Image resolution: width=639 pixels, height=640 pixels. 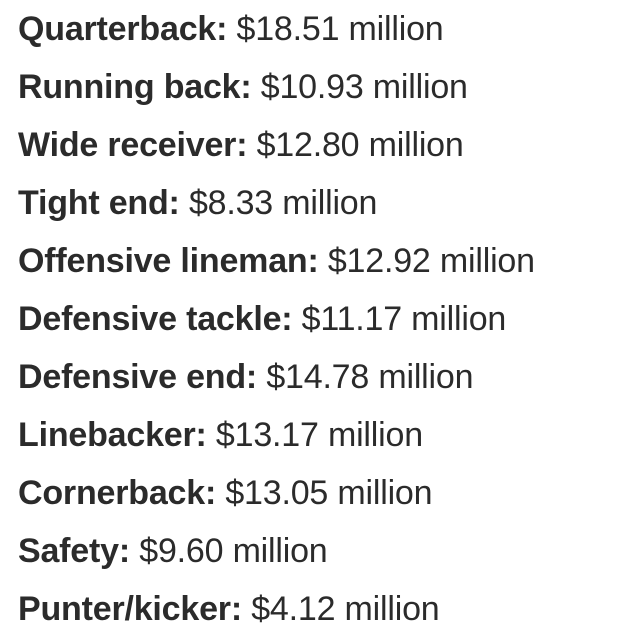 I want to click on salary-value: $12.92 million, so click(x=431, y=261).